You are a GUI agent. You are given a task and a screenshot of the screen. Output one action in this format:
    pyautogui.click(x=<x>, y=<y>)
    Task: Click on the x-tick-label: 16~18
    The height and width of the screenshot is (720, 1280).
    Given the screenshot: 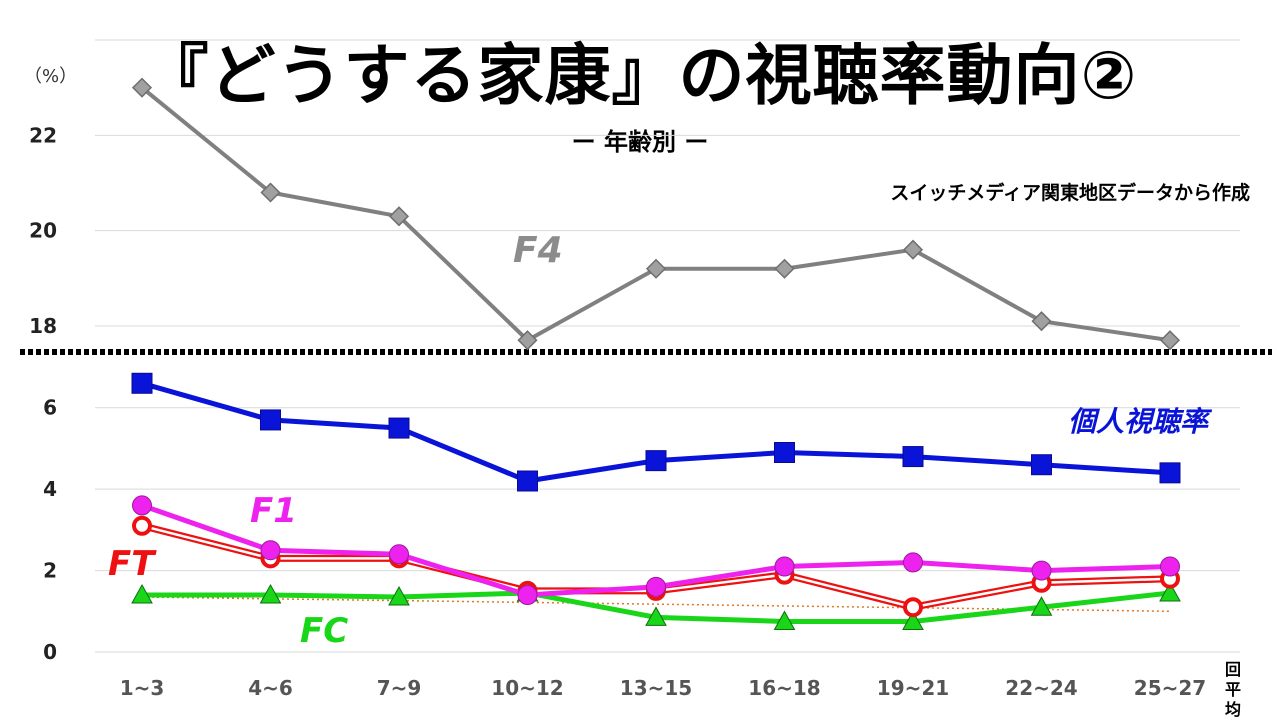 What is the action you would take?
    pyautogui.click(x=784, y=688)
    